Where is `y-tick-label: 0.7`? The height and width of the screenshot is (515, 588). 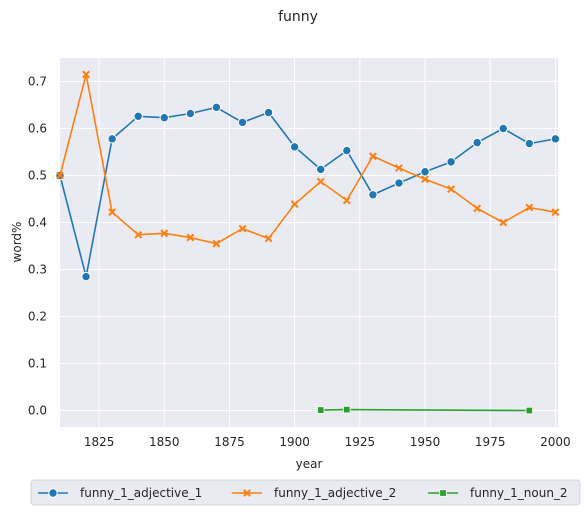 y-tick-label: 0.7 is located at coordinates (37, 82).